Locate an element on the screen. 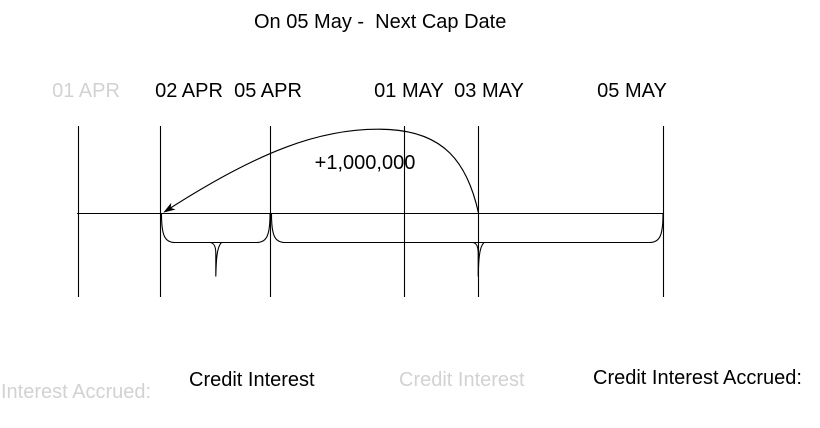 The width and height of the screenshot is (820, 428). brace-05apr-05may is located at coordinates (467, 228).